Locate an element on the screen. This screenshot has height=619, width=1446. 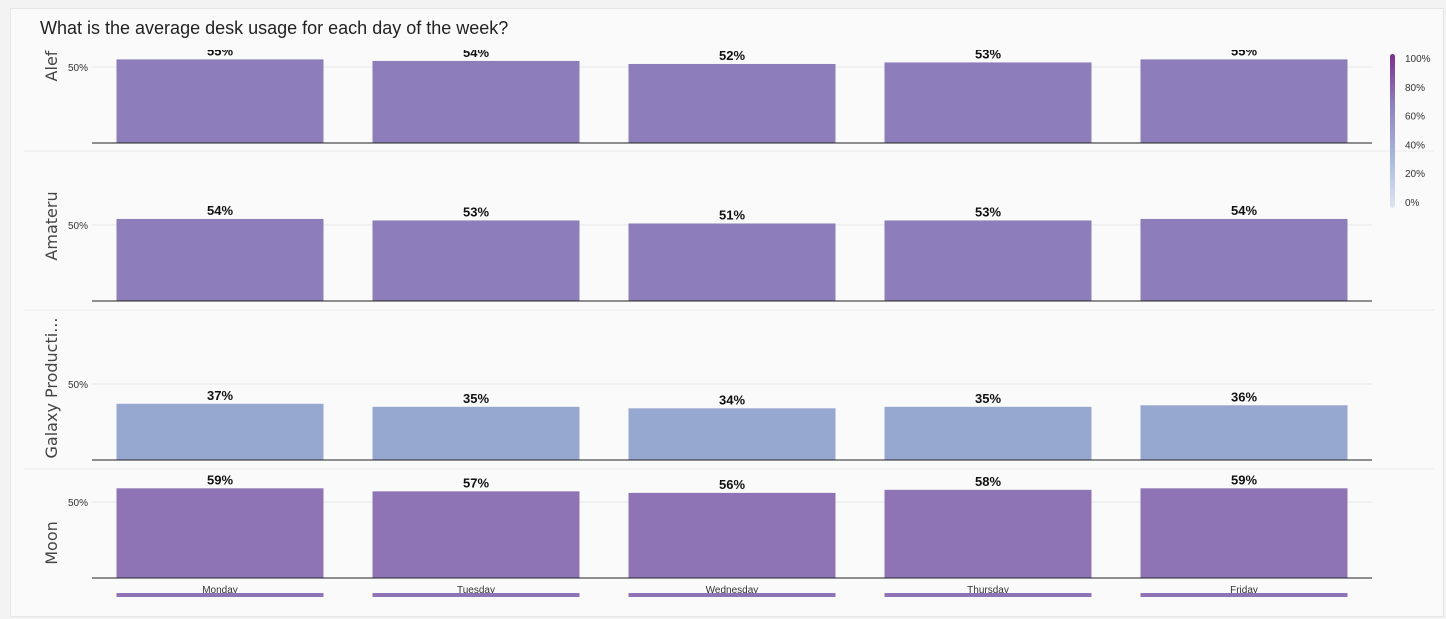
x-category-label: Friday is located at coordinates (1244, 590).